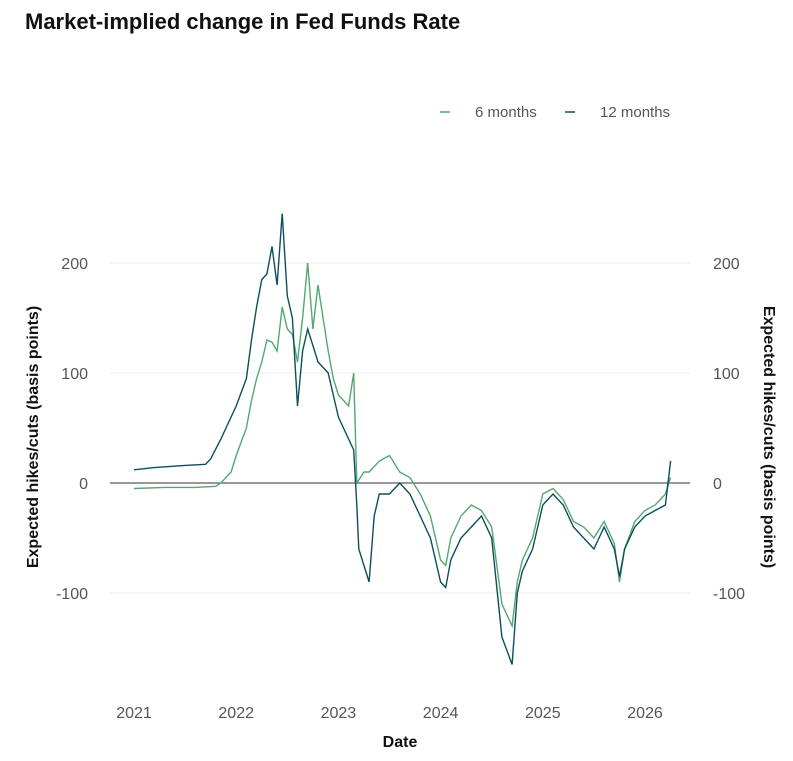 Image resolution: width=793 pixels, height=761 pixels. Describe the element at coordinates (645, 713) in the screenshot. I see `x-tick-label: 2026` at that location.